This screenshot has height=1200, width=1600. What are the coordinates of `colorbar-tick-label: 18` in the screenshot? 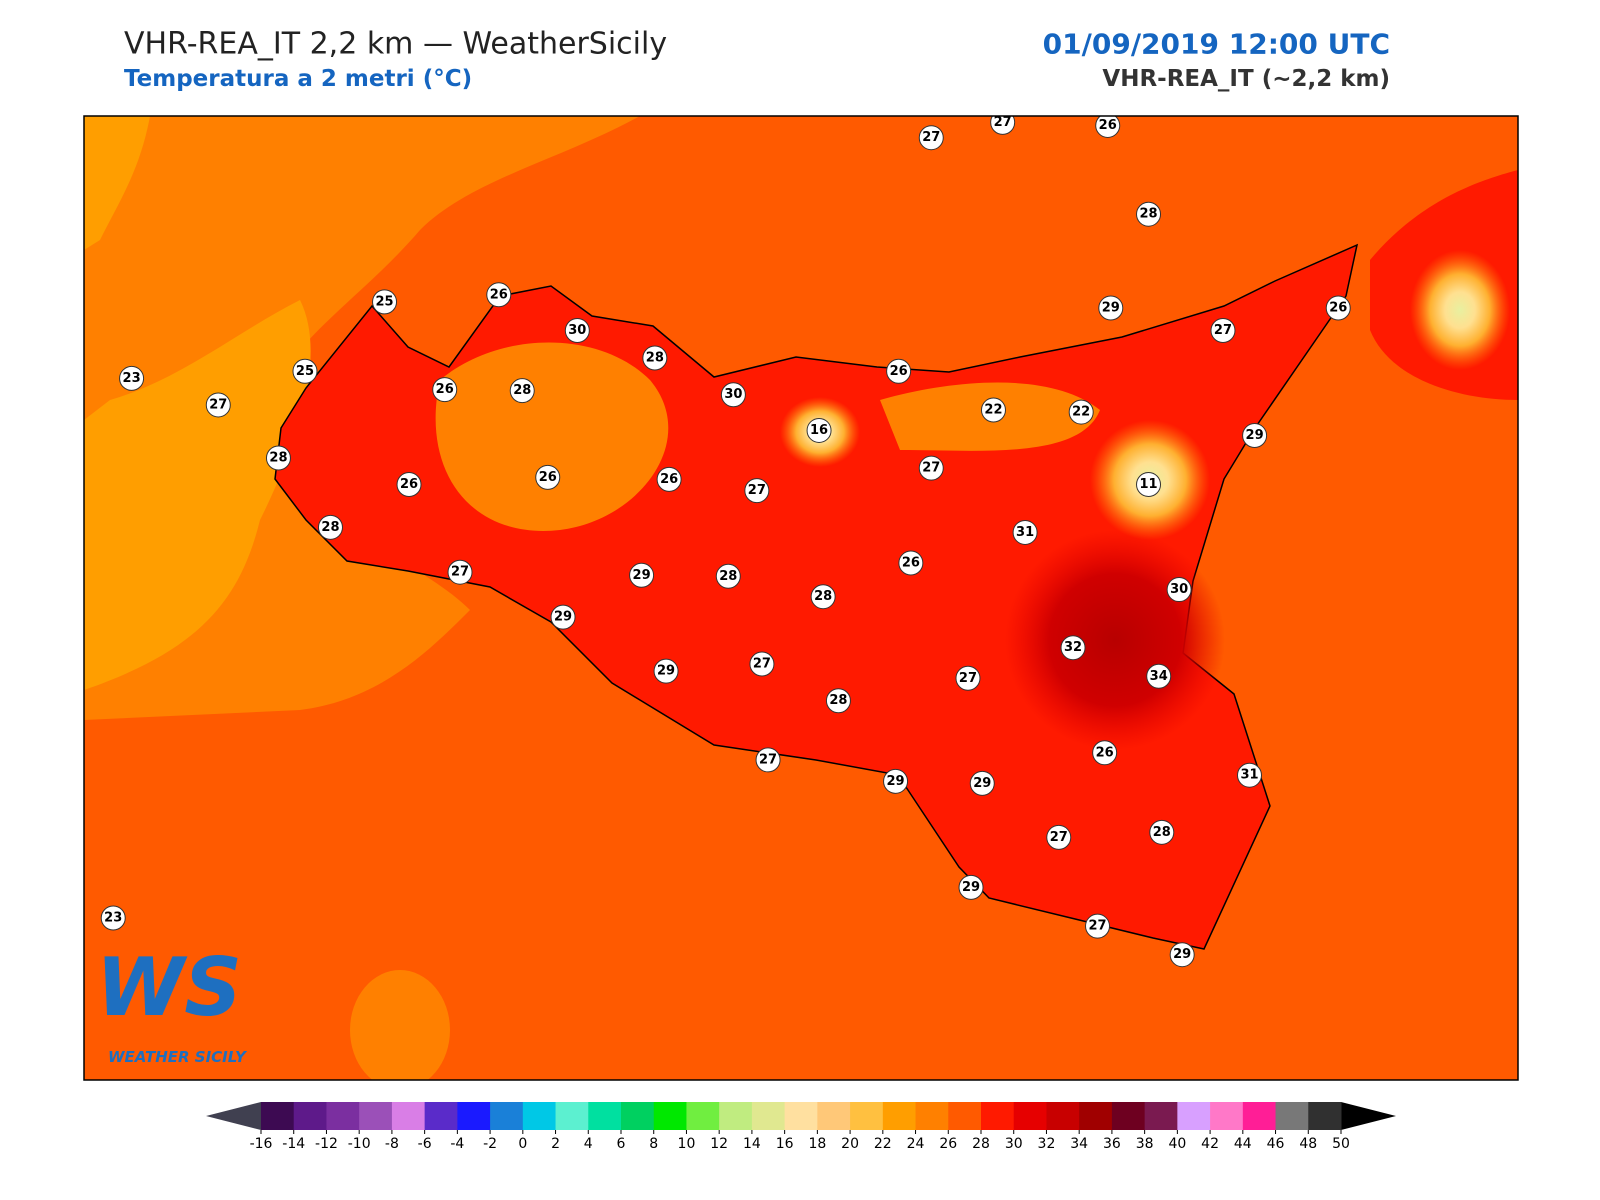 It's located at (817, 1144).